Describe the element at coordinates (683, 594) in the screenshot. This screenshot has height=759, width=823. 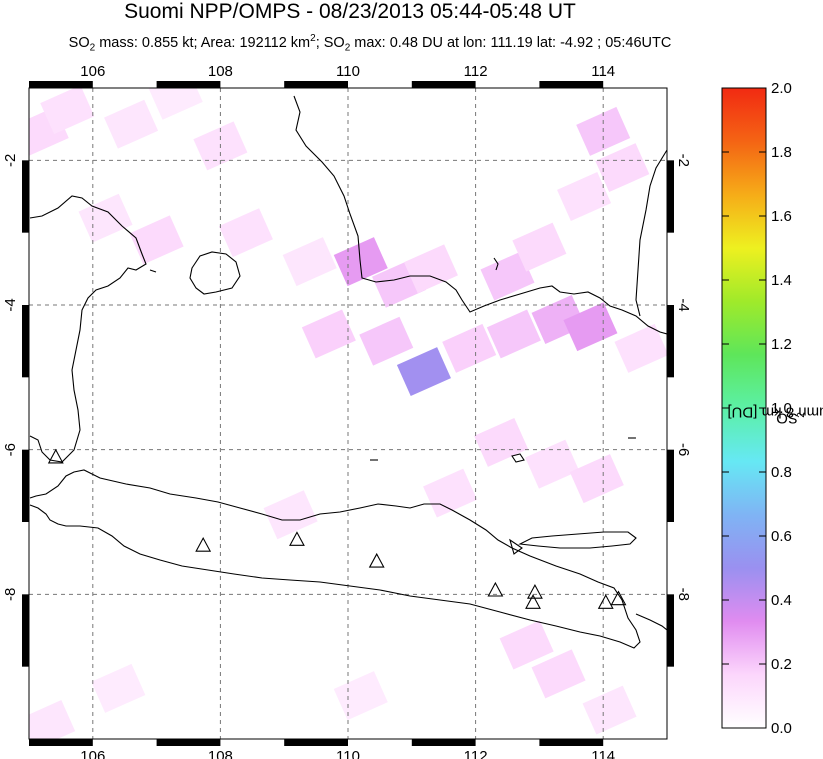
I see `lat-tick-label-right: -8` at that location.